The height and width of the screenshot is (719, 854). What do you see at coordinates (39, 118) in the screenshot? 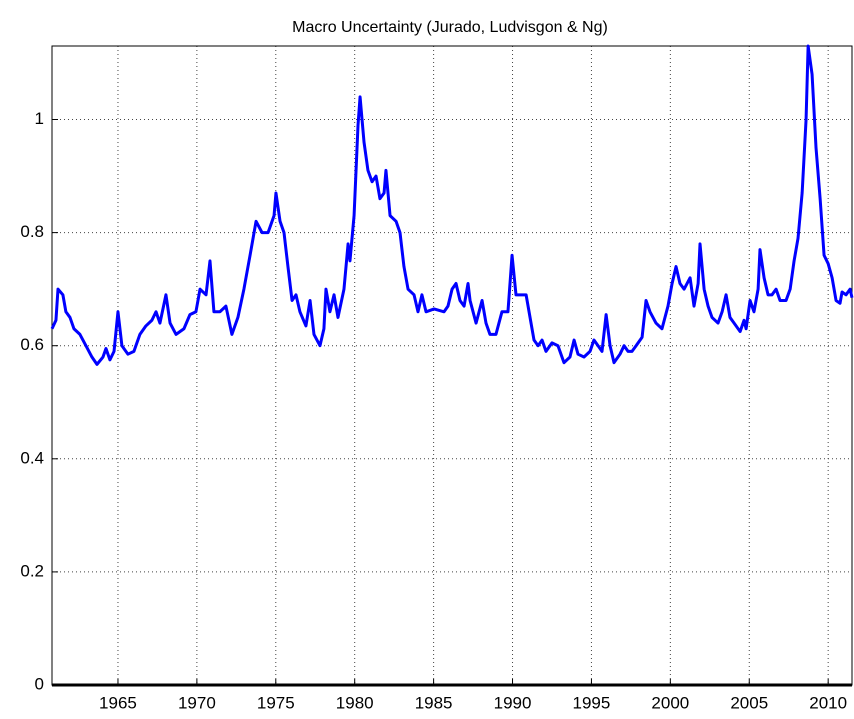
I see `y-tick-label: 1` at bounding box center [39, 118].